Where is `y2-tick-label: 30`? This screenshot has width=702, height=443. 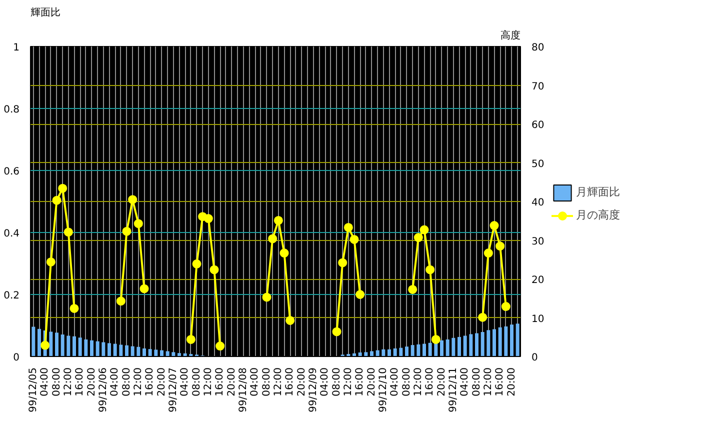
y2-tick-label: 30 is located at coordinates (538, 242).